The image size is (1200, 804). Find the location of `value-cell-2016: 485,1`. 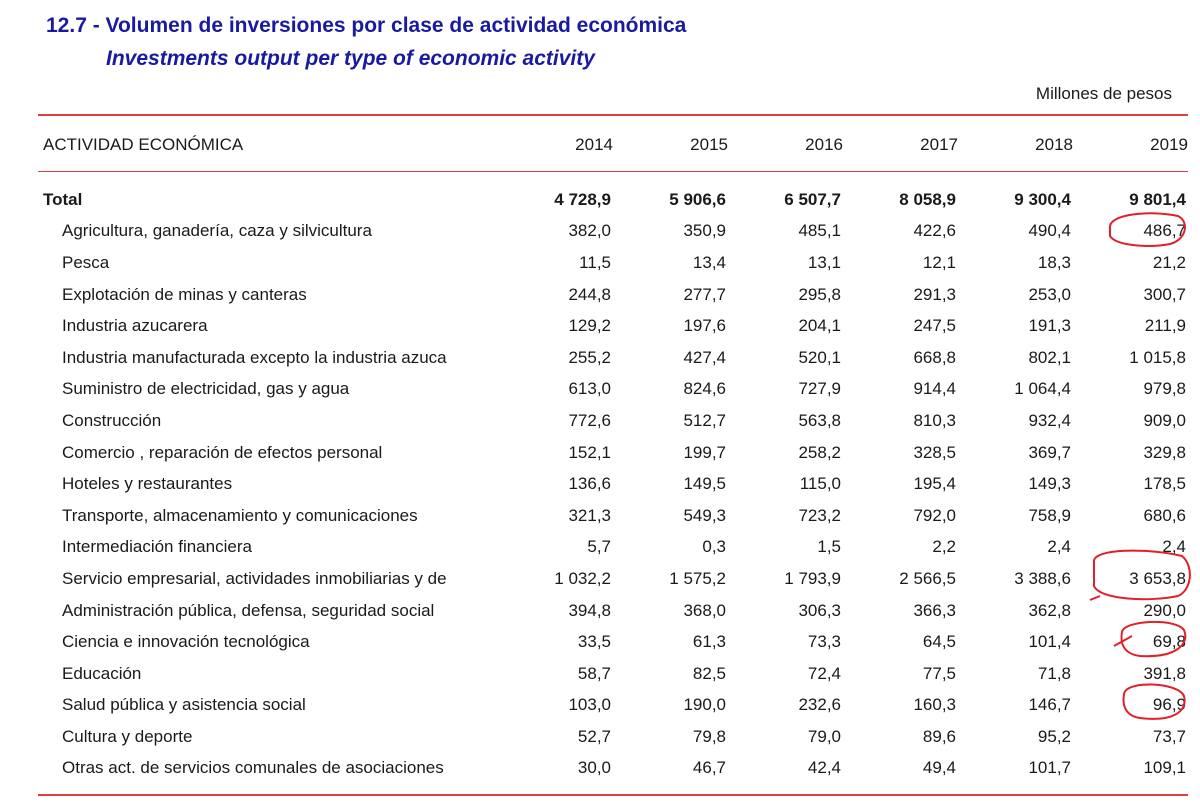

value-cell-2016: 485,1 is located at coordinates (819, 231).